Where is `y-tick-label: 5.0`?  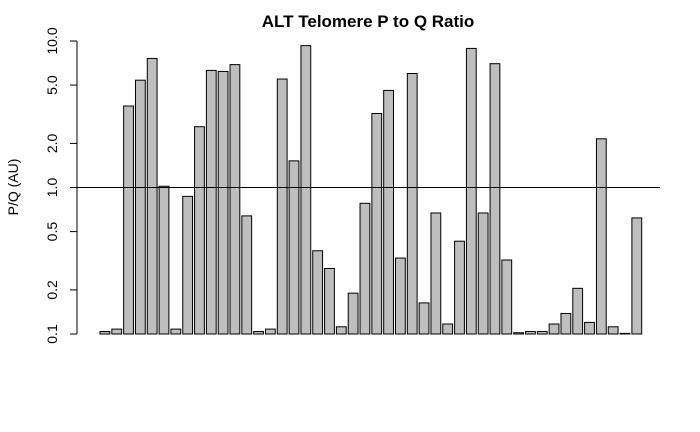
y-tick-label: 5.0 is located at coordinates (52, 85).